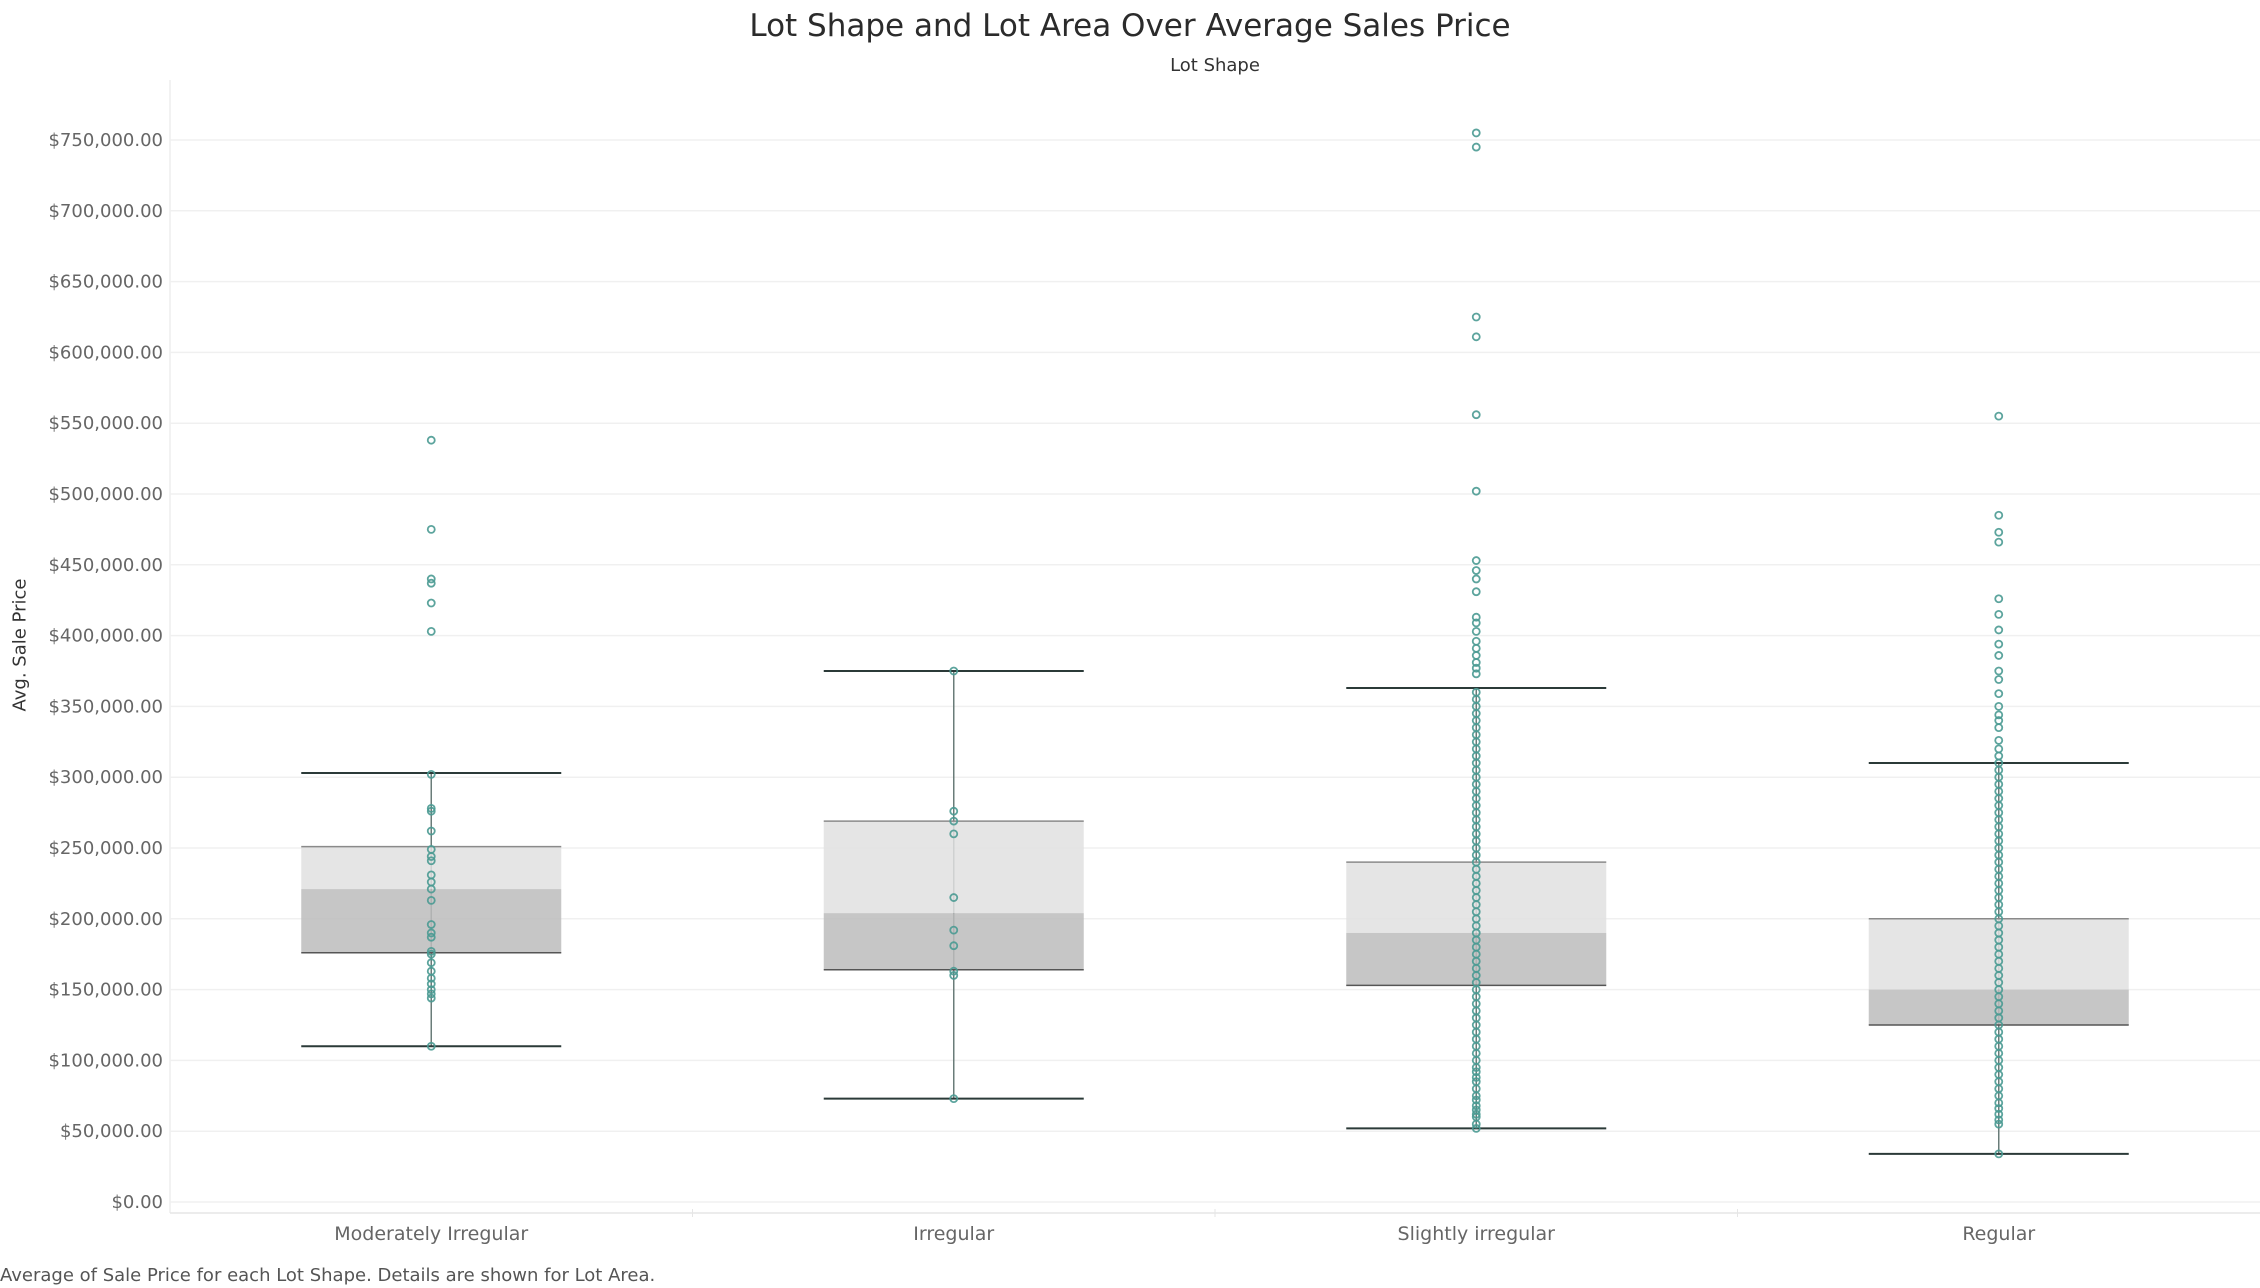 The image size is (2260, 1288). What do you see at coordinates (137, 1202) in the screenshot?
I see `y-tick-label: $0.00` at bounding box center [137, 1202].